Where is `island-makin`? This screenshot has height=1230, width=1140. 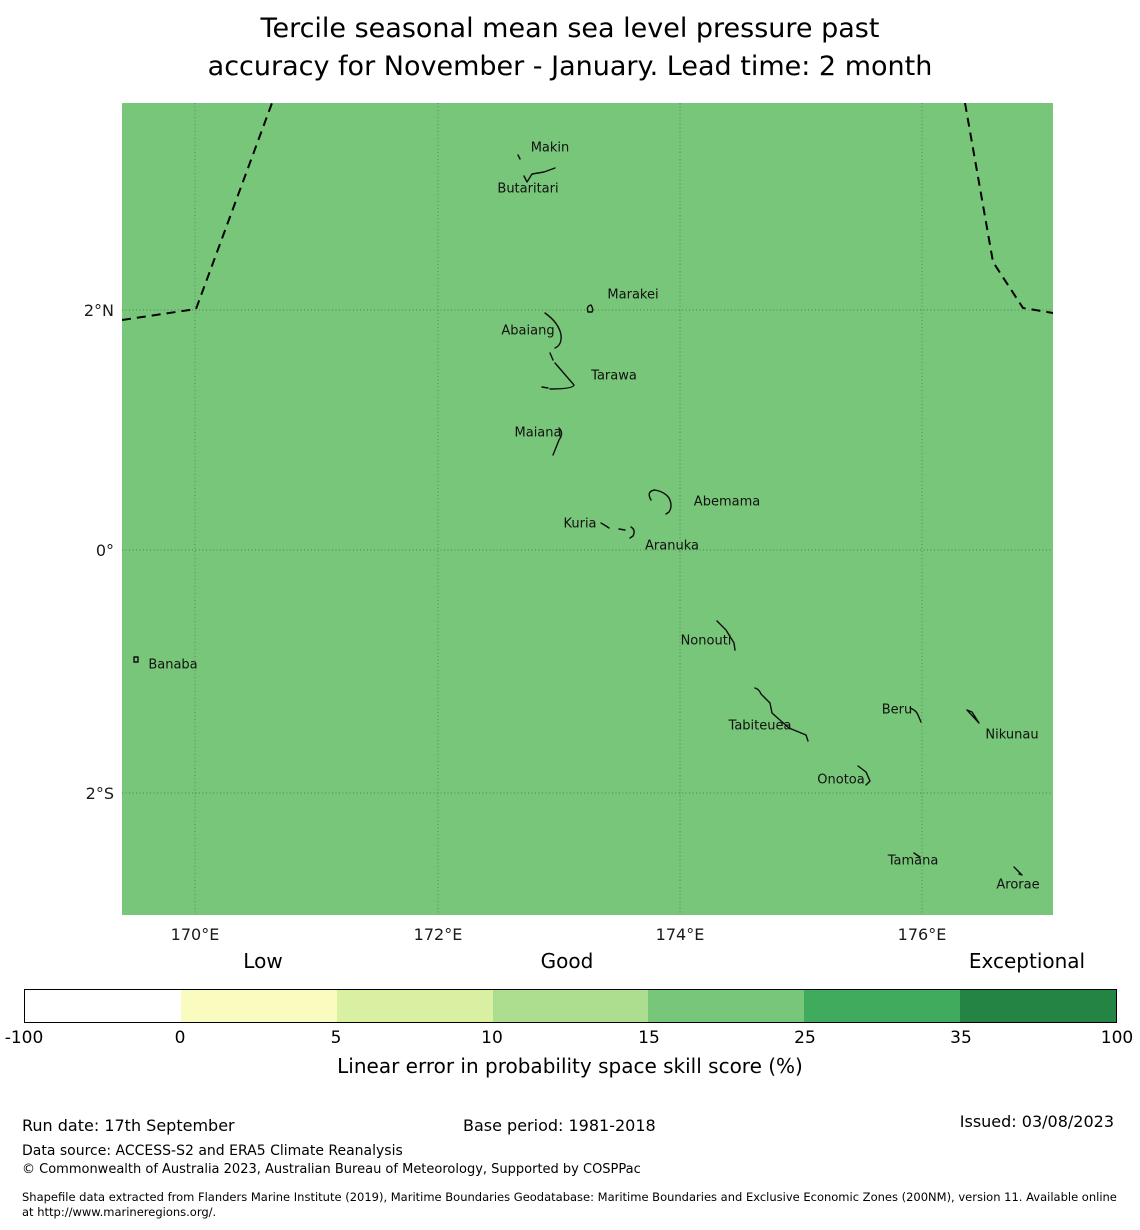 island-makin is located at coordinates (519, 157).